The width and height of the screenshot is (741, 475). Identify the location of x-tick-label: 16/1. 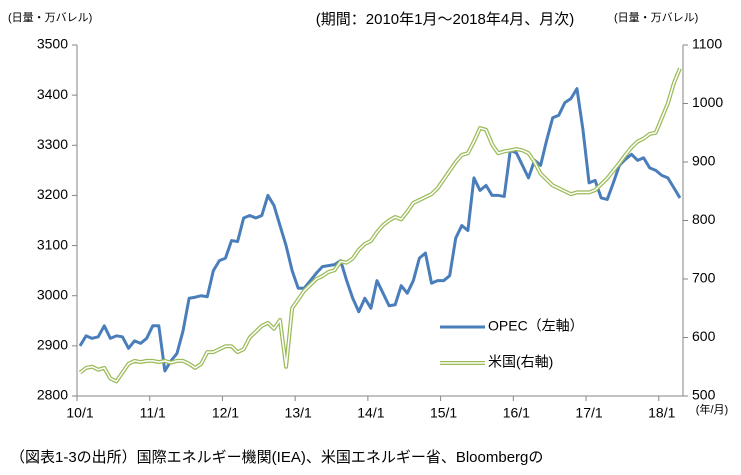
(516, 413).